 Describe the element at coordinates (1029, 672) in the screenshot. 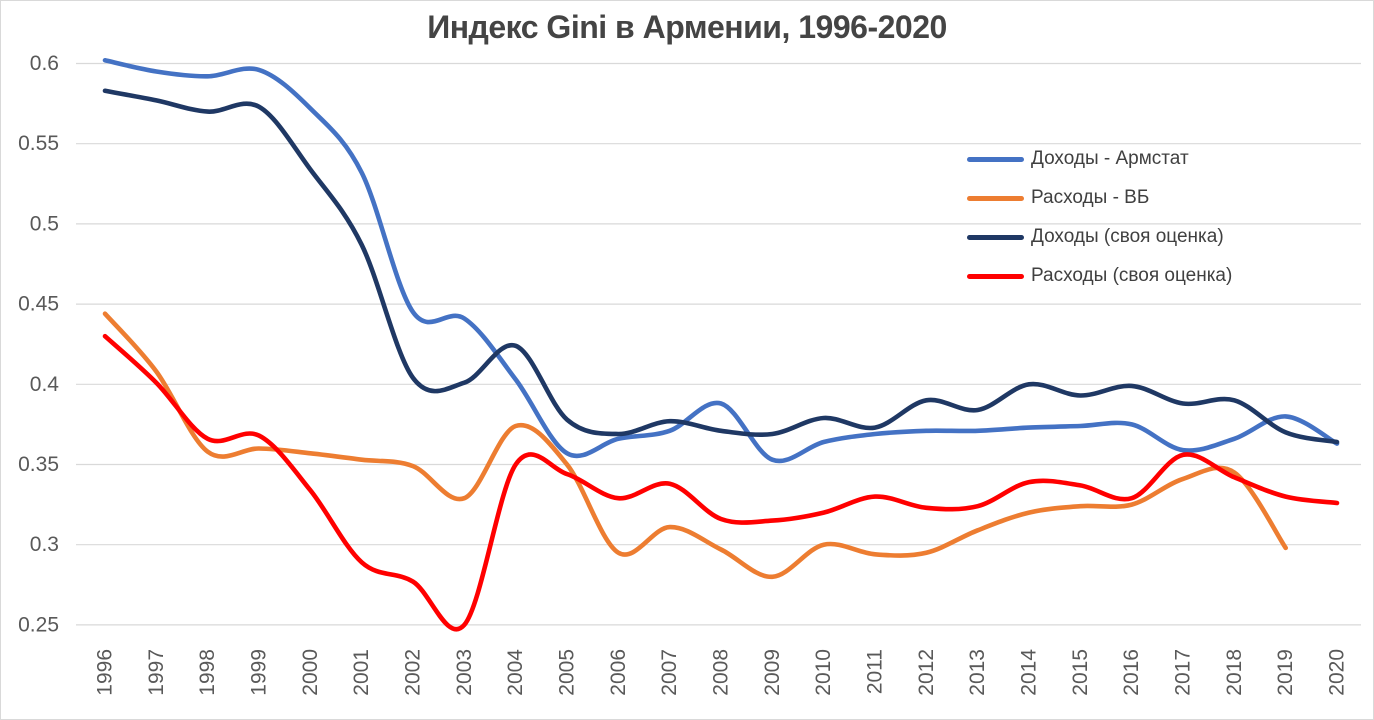

I see `x-tick-label: 2014` at that location.